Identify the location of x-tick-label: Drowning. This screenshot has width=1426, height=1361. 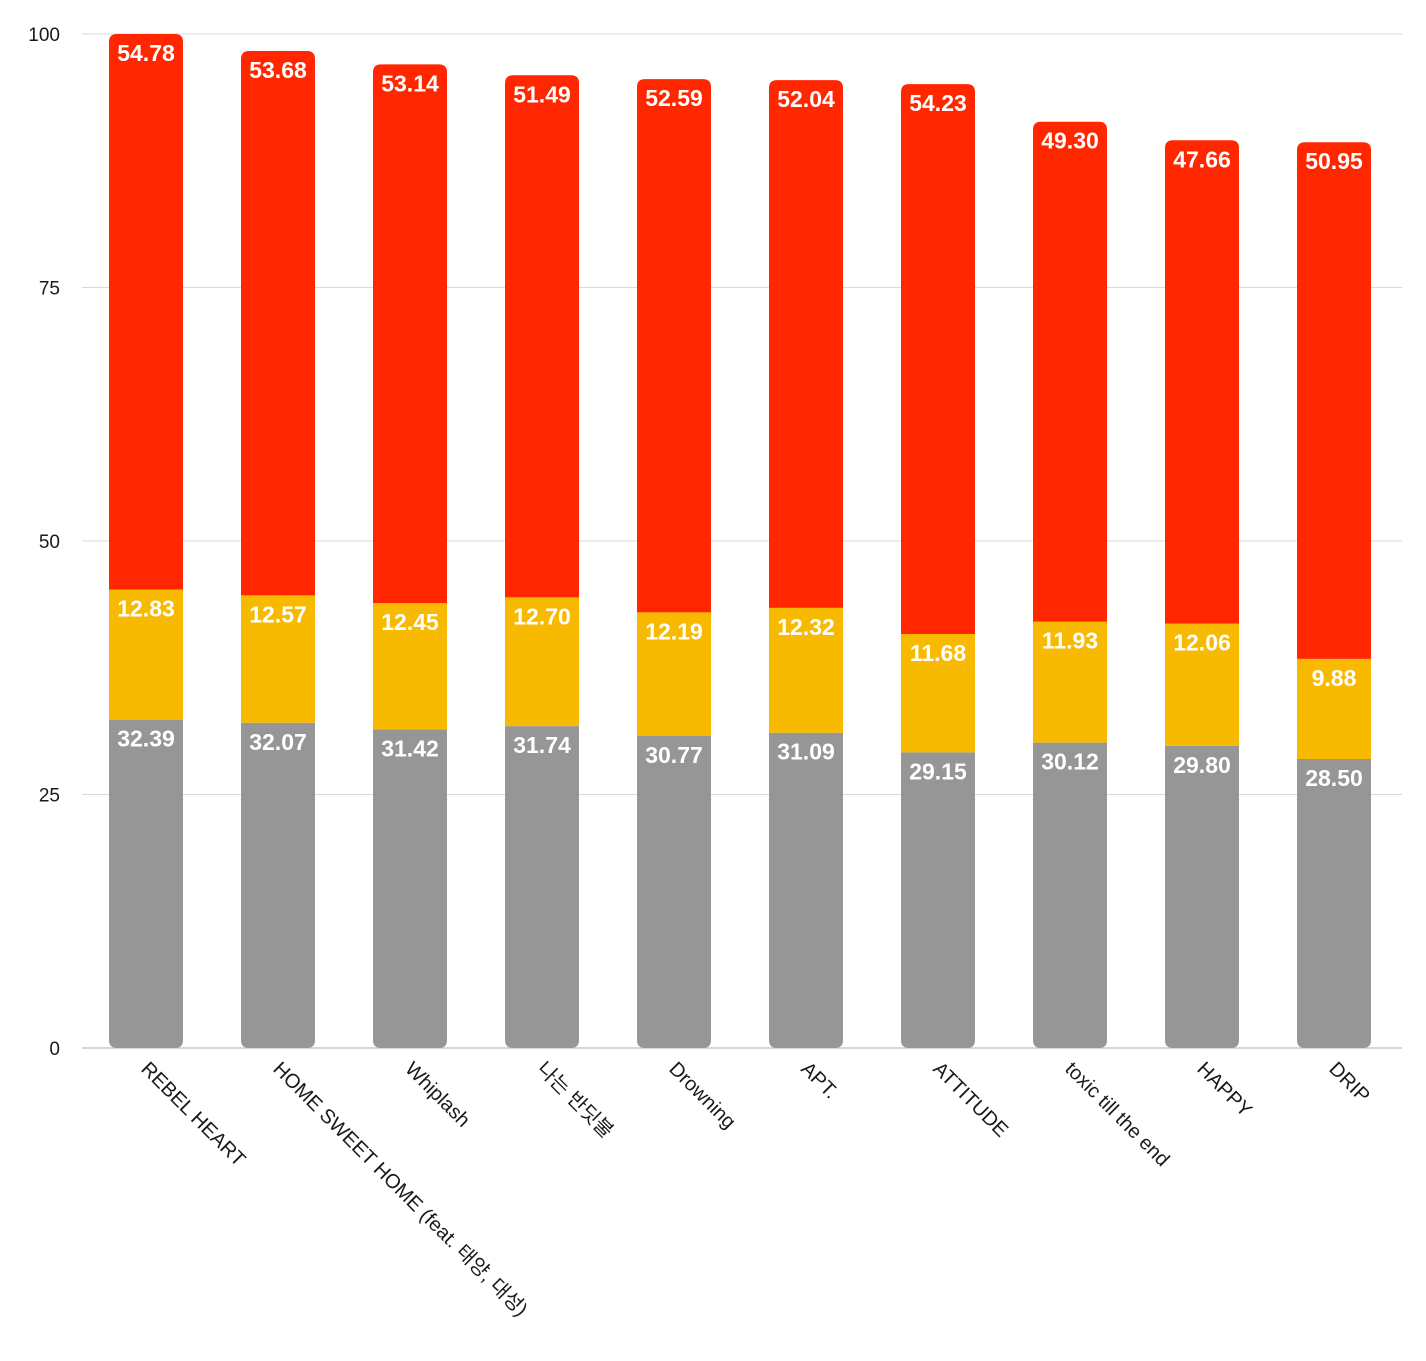
(701, 1095).